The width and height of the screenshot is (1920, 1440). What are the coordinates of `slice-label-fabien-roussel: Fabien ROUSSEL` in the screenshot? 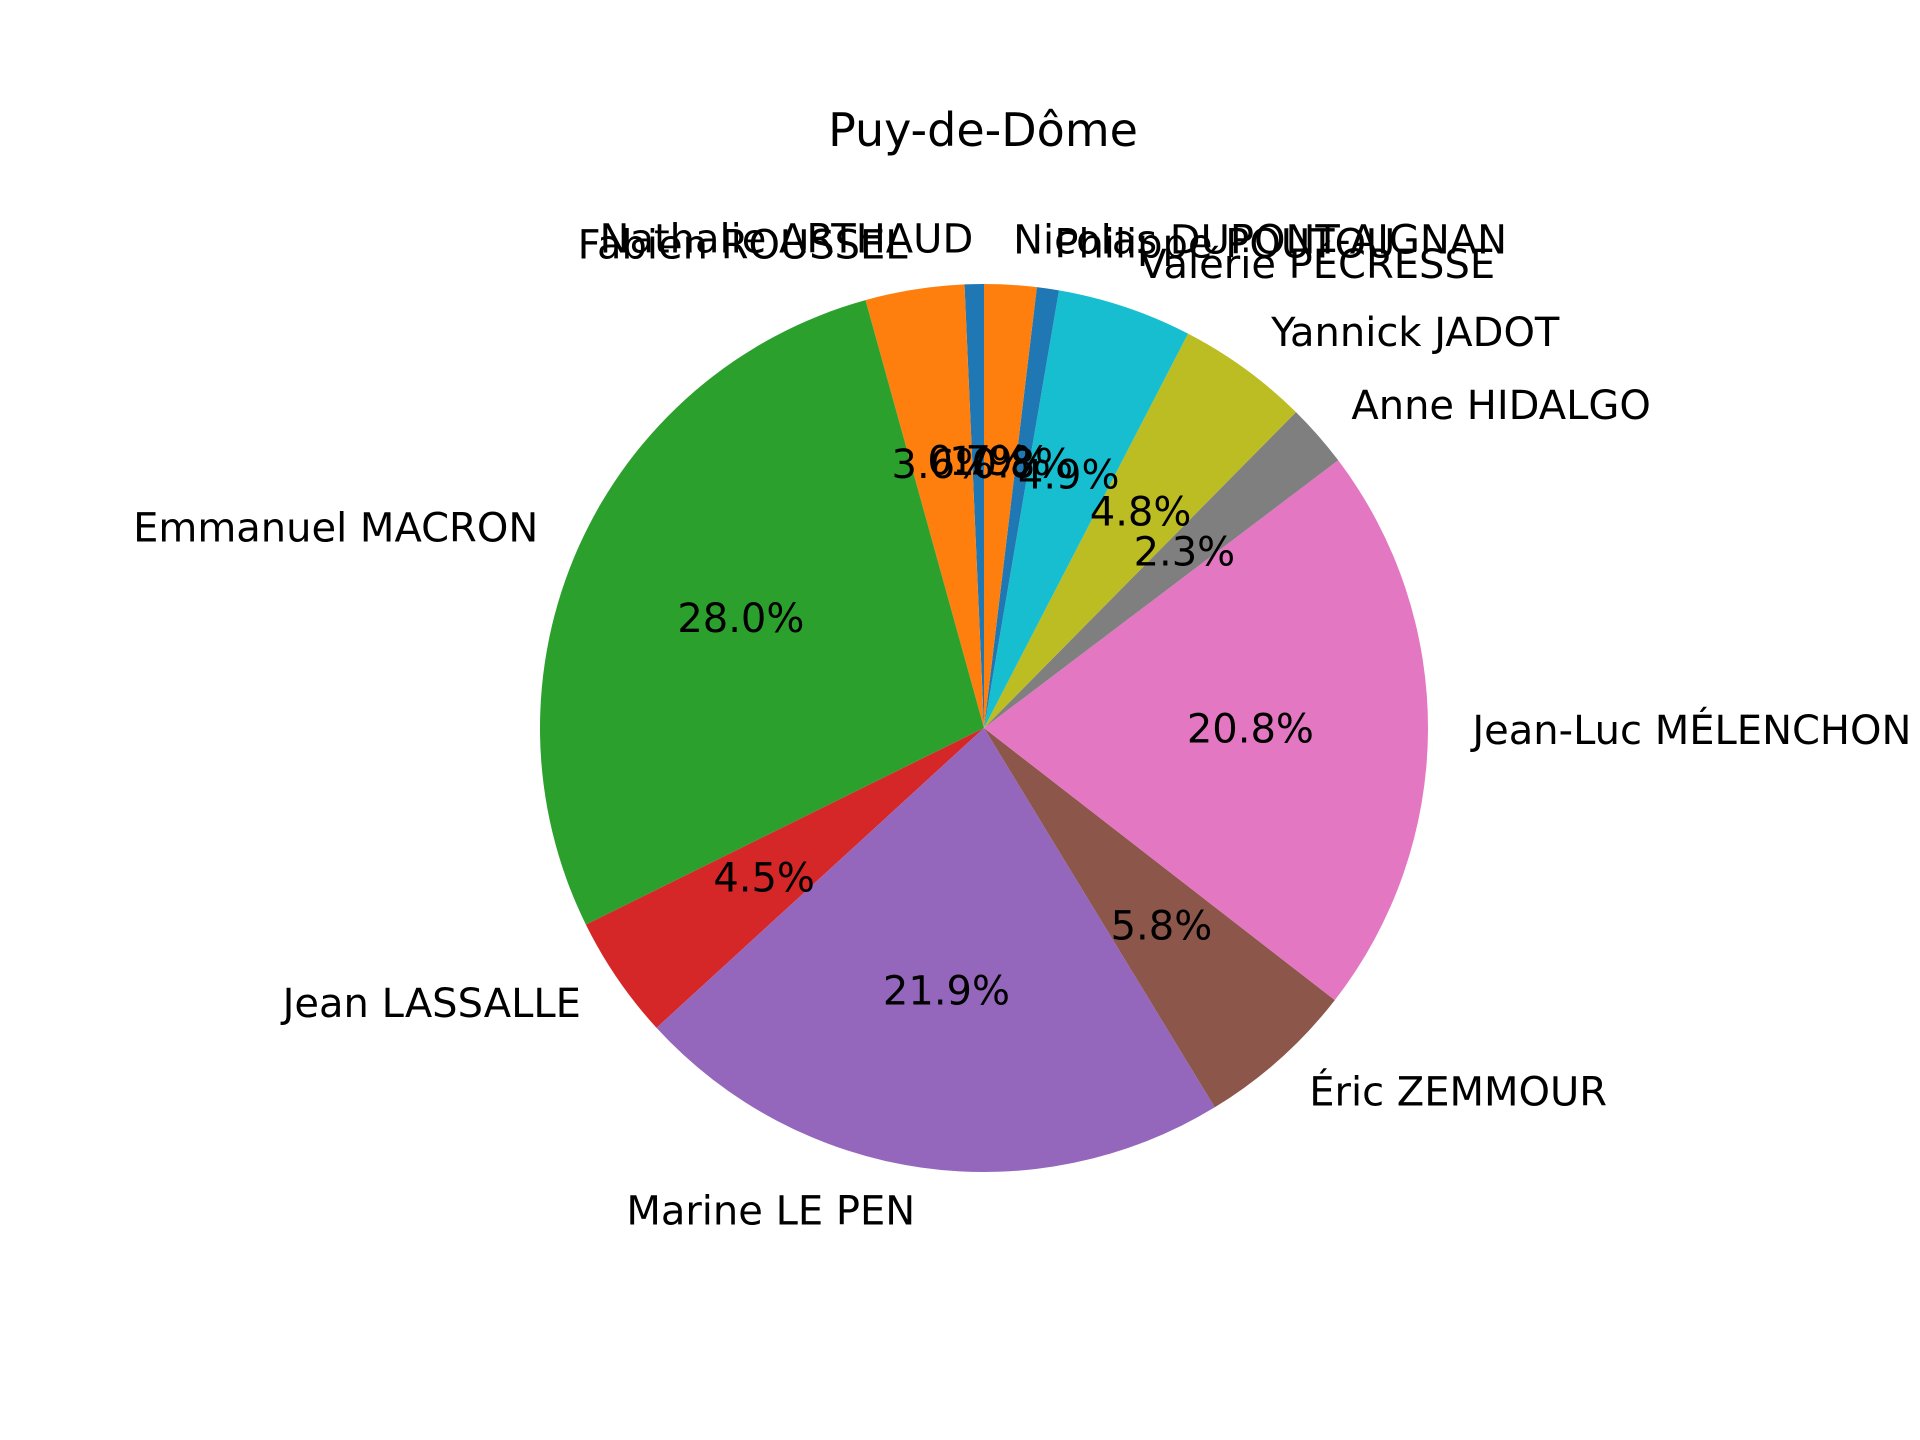 It's located at (743, 246).